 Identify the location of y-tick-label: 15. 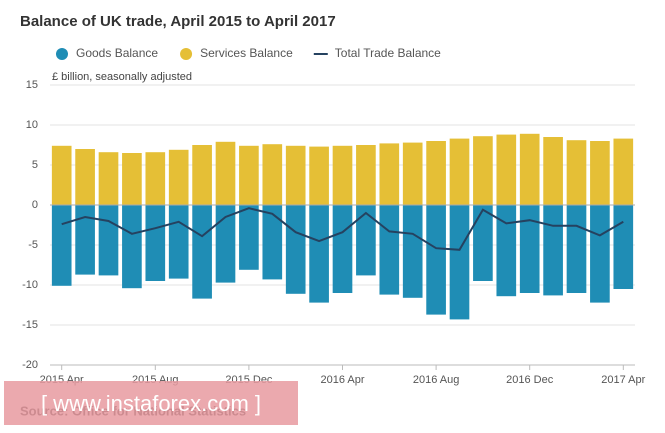
(32, 85).